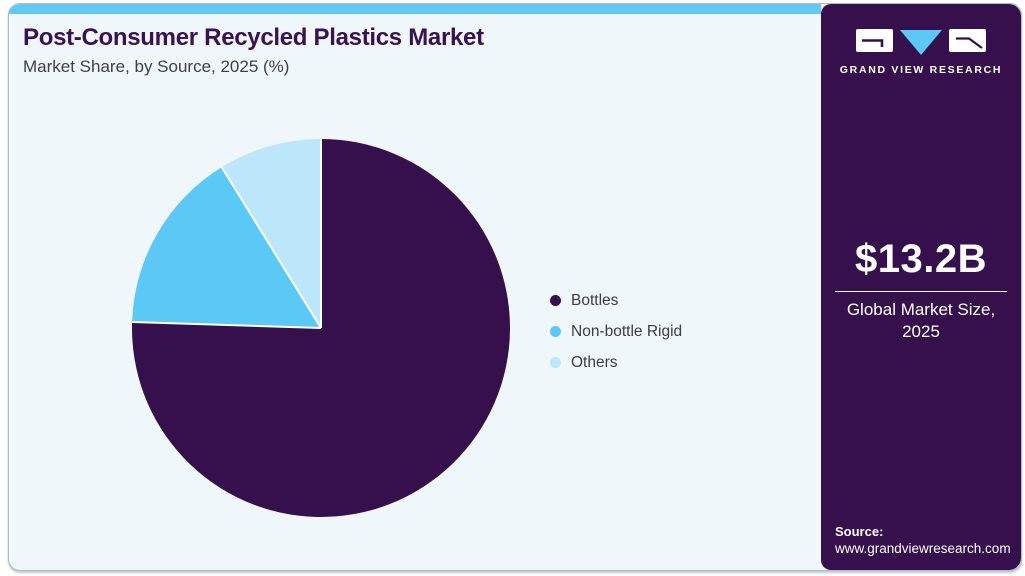 The image size is (1025, 576). Describe the element at coordinates (921, 259) in the screenshot. I see `market-size-value: $13.2B` at that location.